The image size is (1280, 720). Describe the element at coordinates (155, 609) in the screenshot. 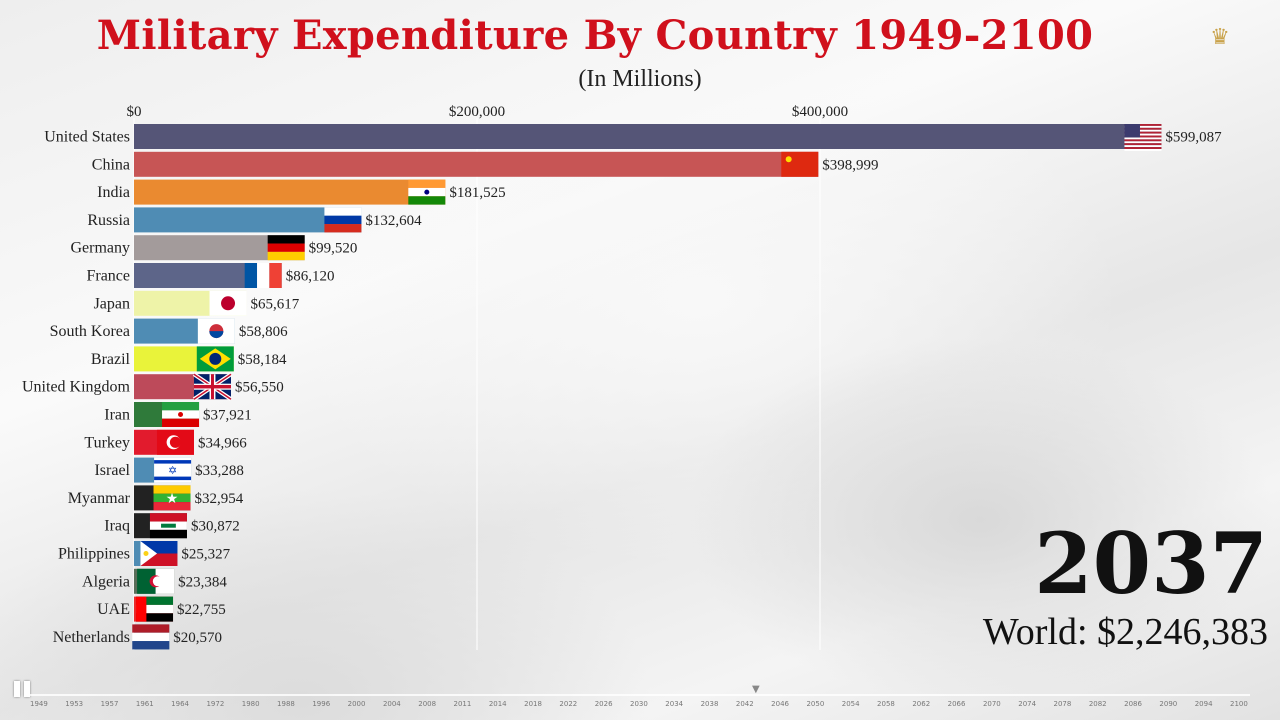

I see `flag-icon-ae` at that location.